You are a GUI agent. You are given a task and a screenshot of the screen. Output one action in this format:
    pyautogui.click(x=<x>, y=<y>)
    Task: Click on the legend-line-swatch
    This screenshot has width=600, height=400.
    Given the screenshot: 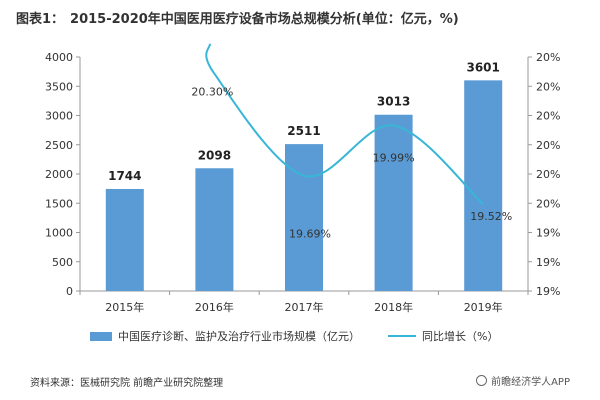 What is the action you would take?
    pyautogui.click(x=402, y=336)
    